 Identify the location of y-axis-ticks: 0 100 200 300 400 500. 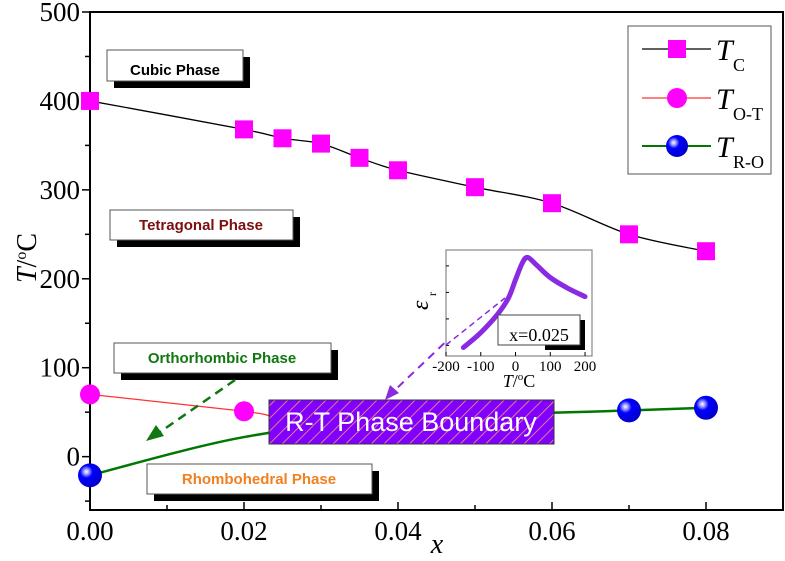
(65, 251).